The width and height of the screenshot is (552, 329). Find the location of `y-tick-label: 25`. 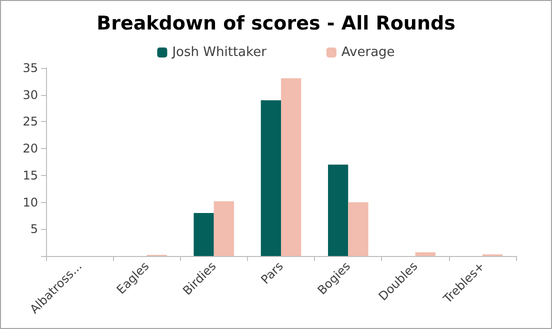

y-tick-label: 25 is located at coordinates (30, 121).